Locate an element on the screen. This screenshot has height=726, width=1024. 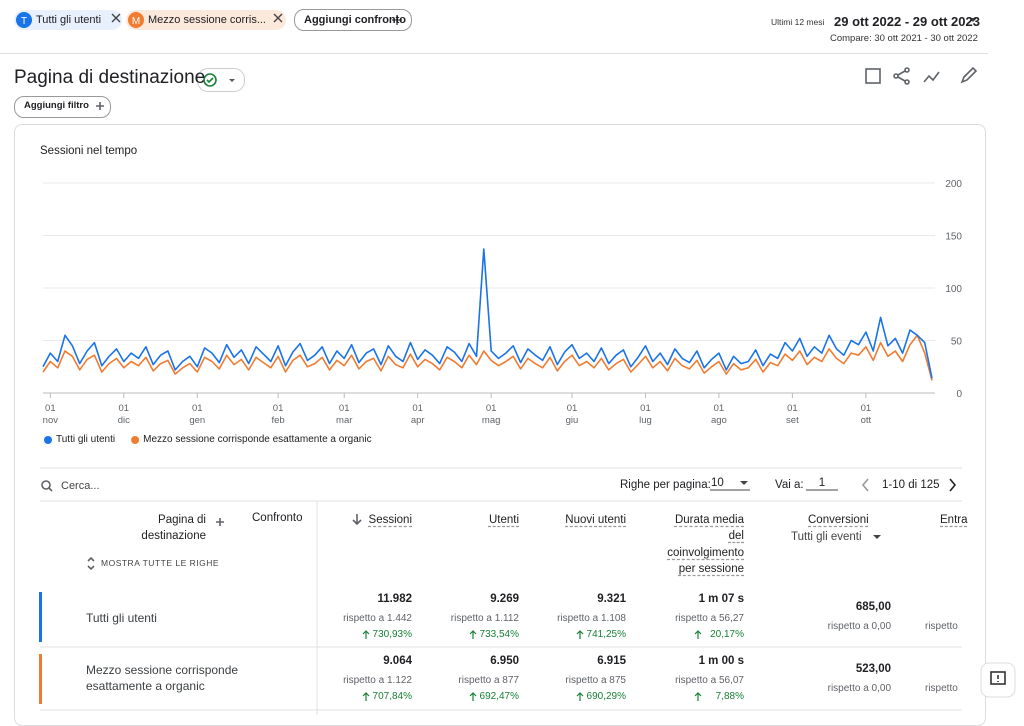
status-chip is located at coordinates (221, 80).